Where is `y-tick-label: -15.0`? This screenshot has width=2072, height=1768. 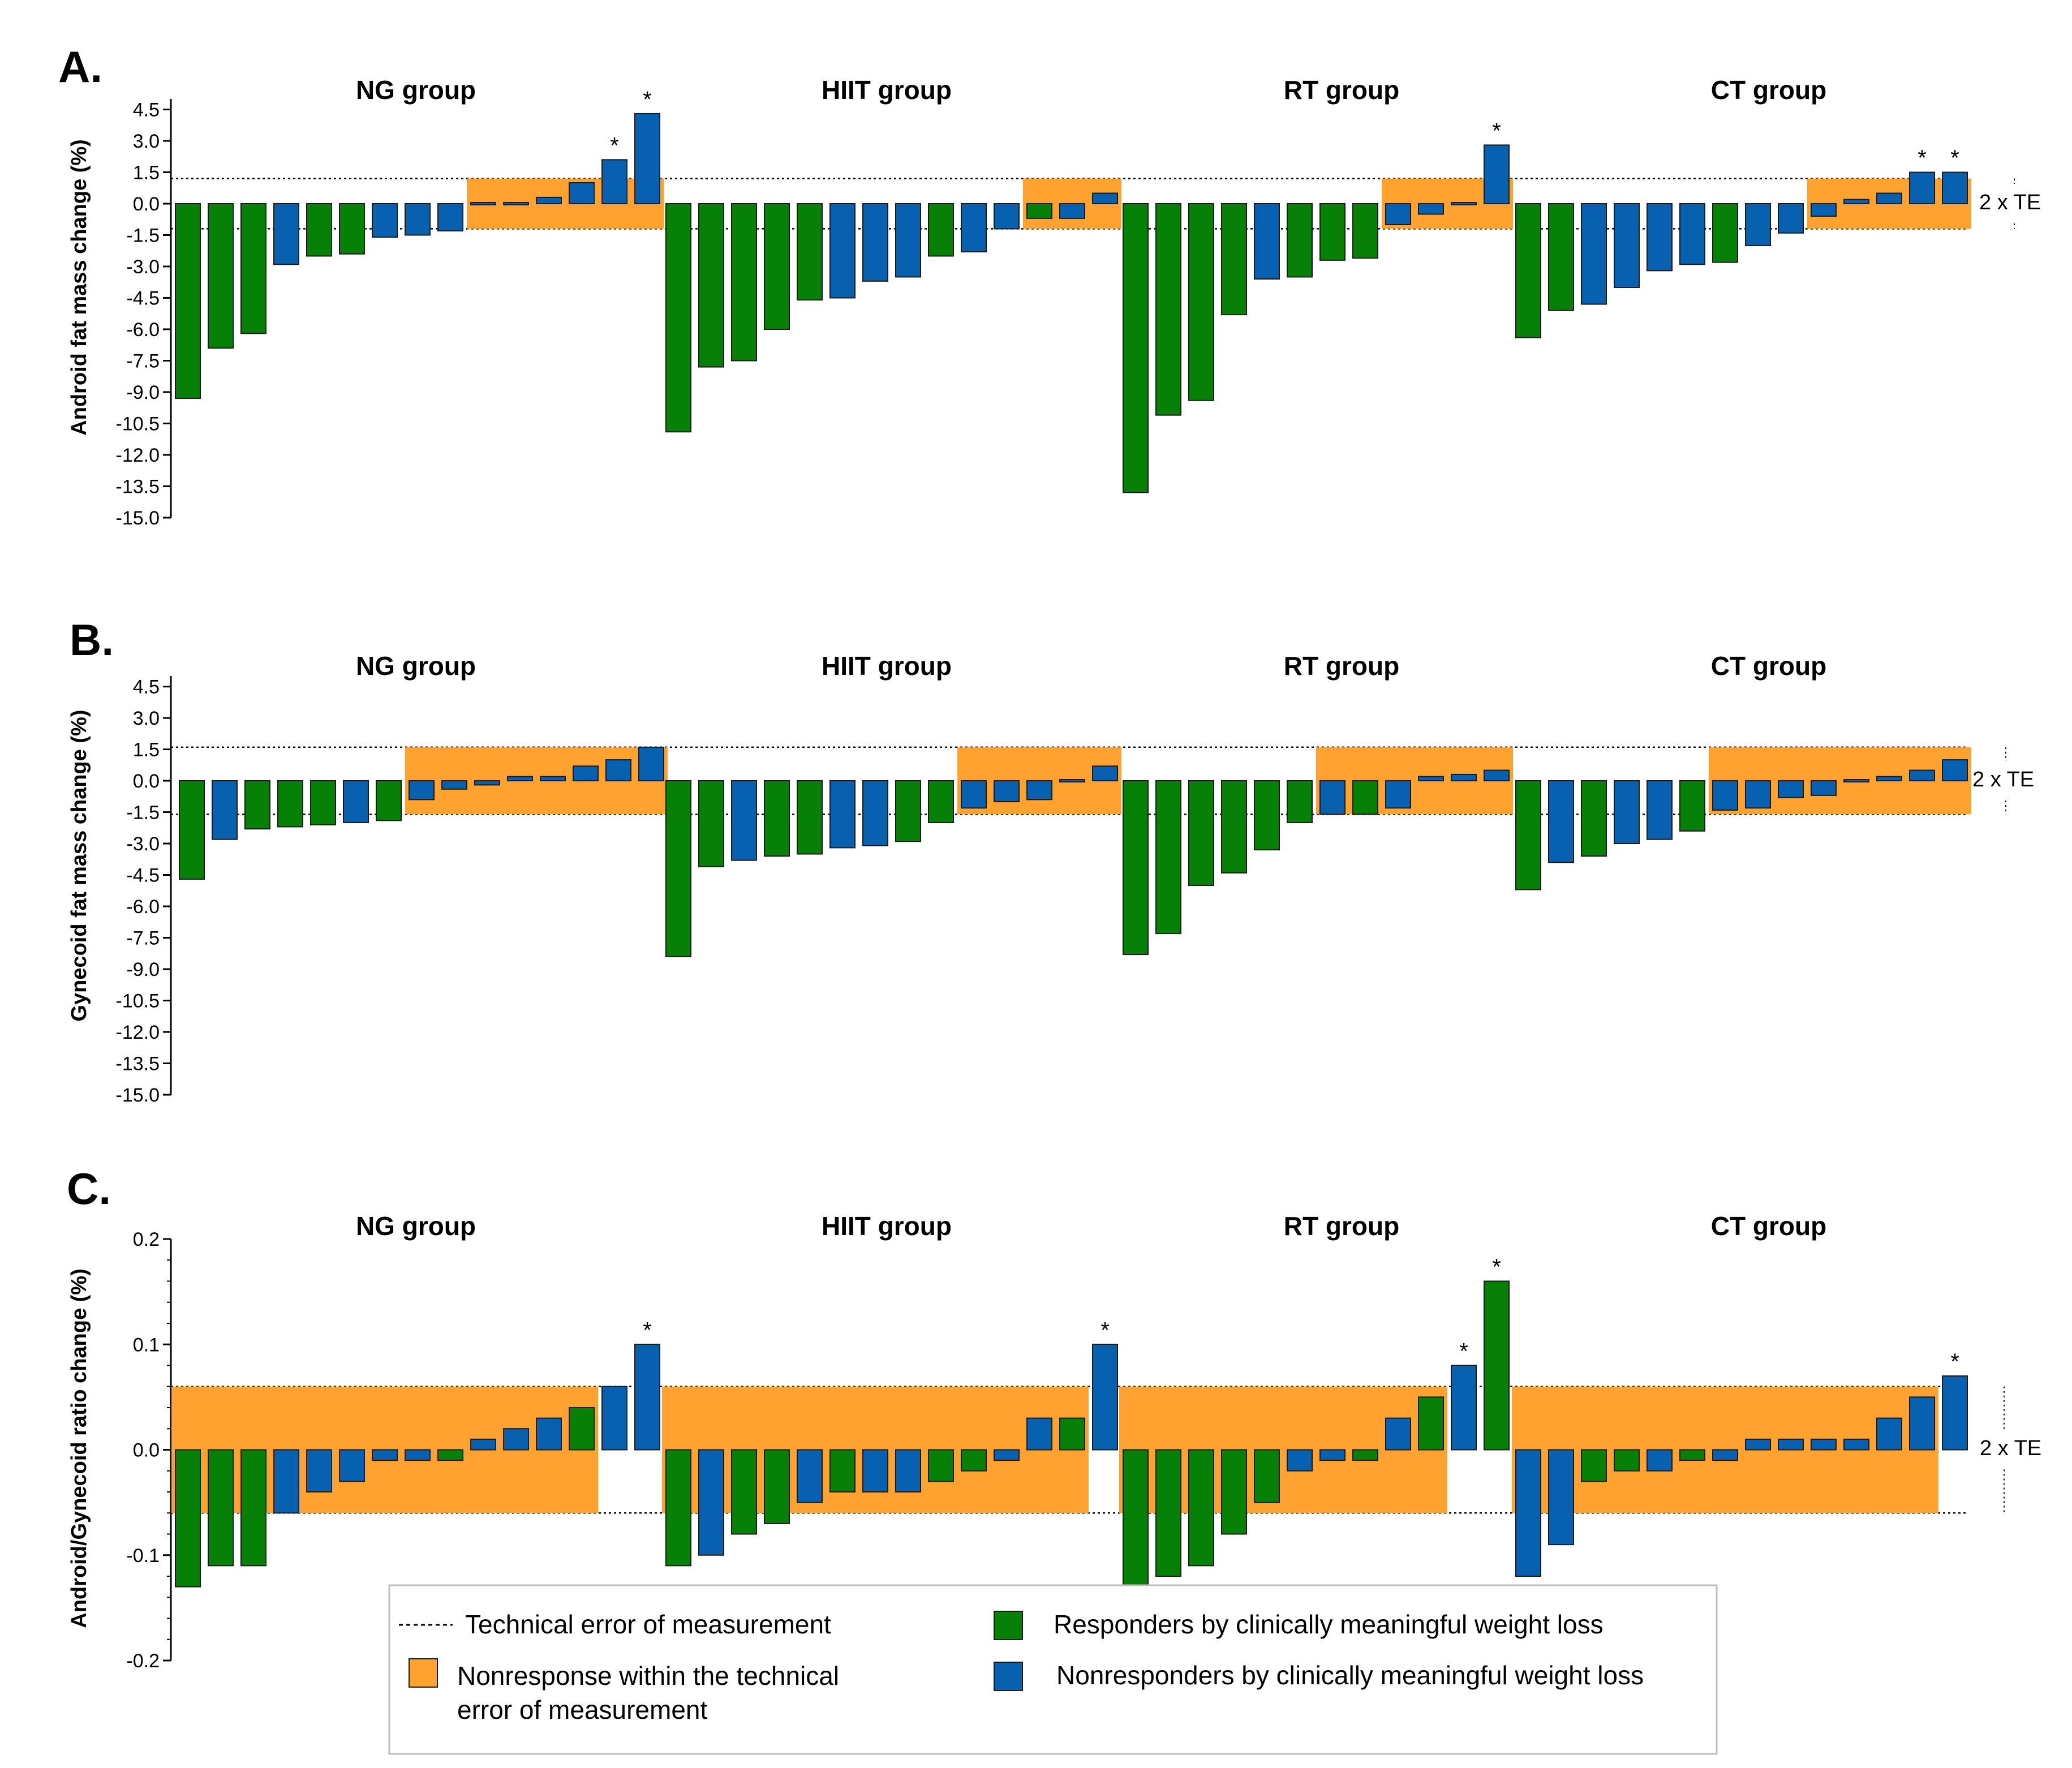
y-tick-label: -15.0 is located at coordinates (138, 1095).